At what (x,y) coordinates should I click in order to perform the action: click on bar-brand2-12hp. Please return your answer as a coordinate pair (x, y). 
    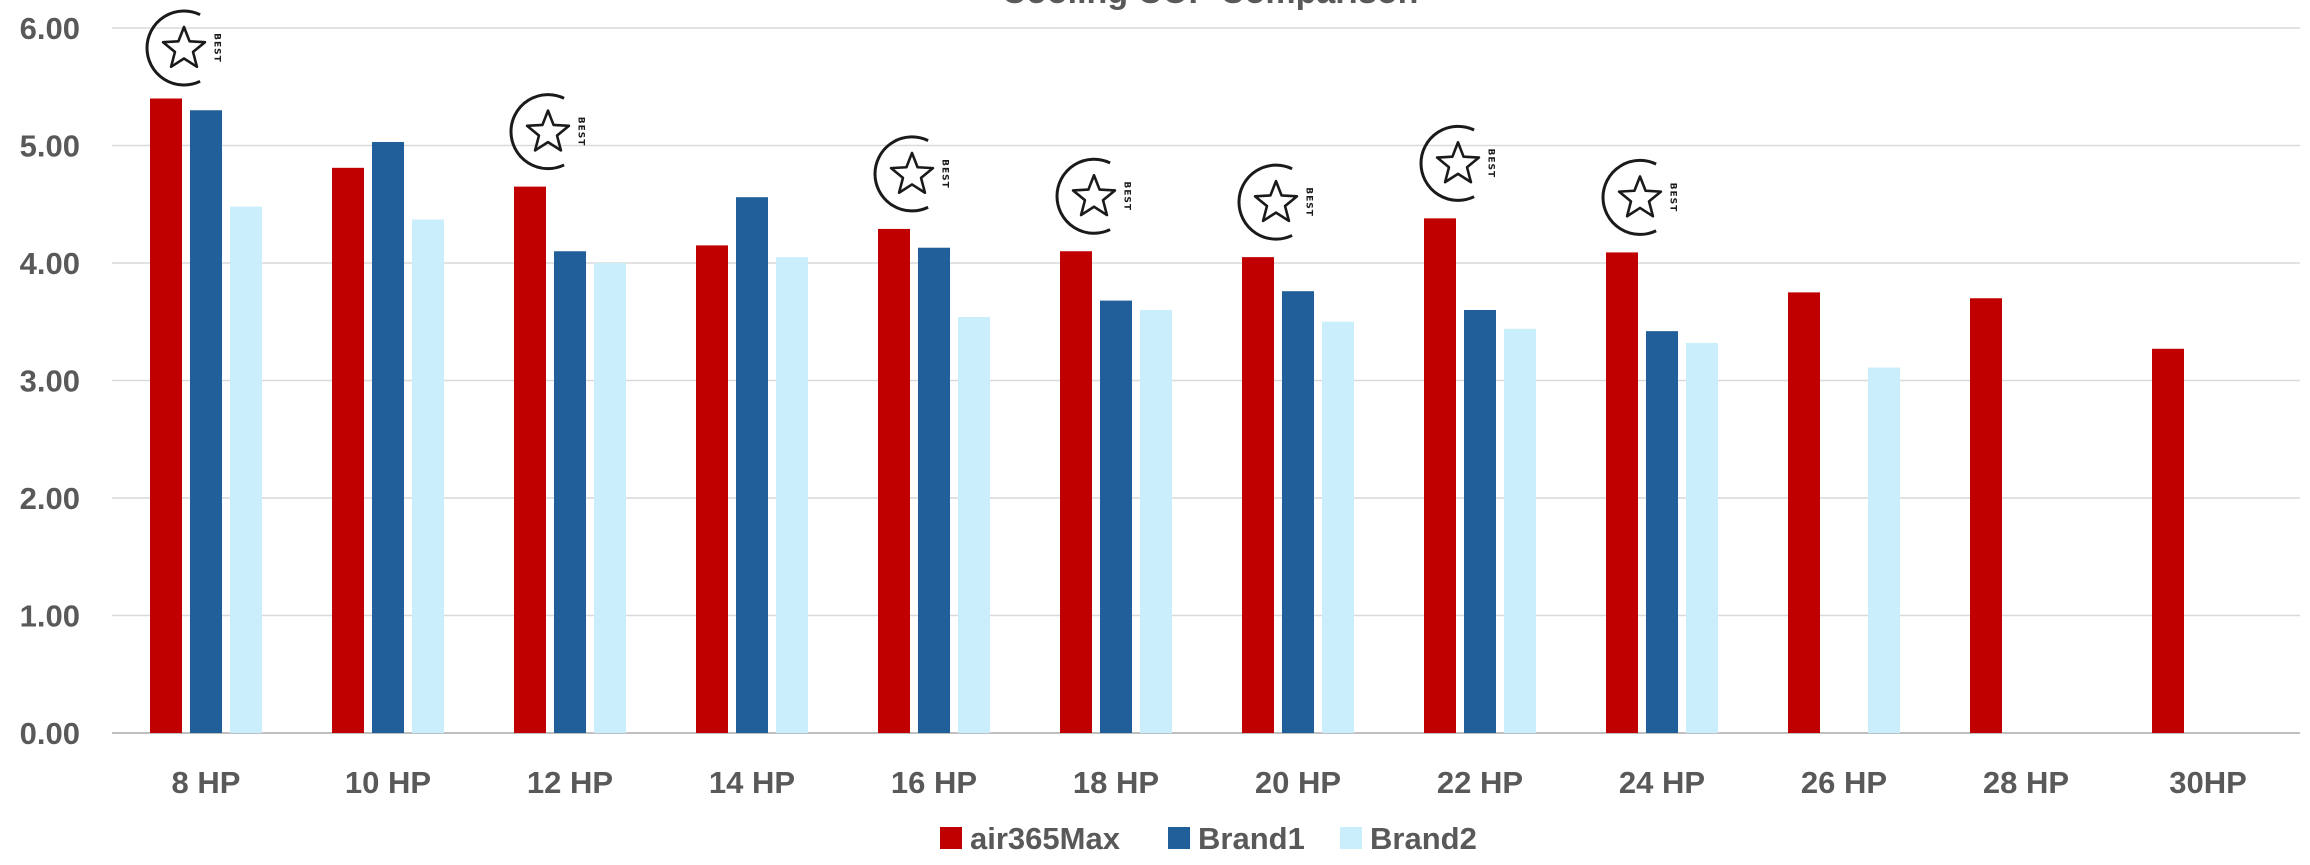
    Looking at the image, I should click on (610, 498).